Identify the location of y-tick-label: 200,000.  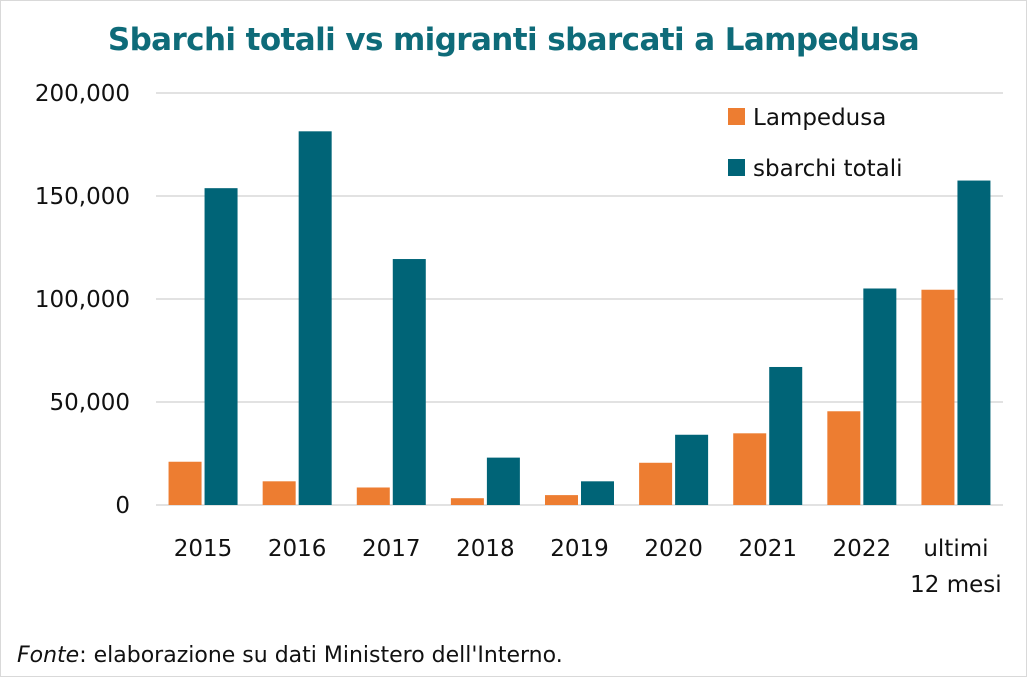
(82, 94).